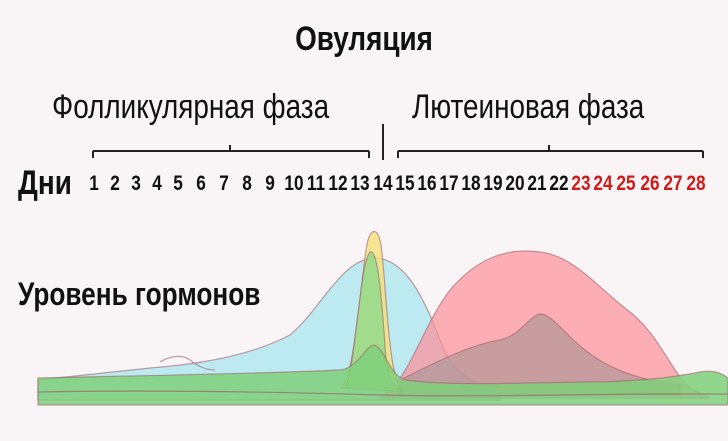  I want to click on day-8: 8, so click(247, 183).